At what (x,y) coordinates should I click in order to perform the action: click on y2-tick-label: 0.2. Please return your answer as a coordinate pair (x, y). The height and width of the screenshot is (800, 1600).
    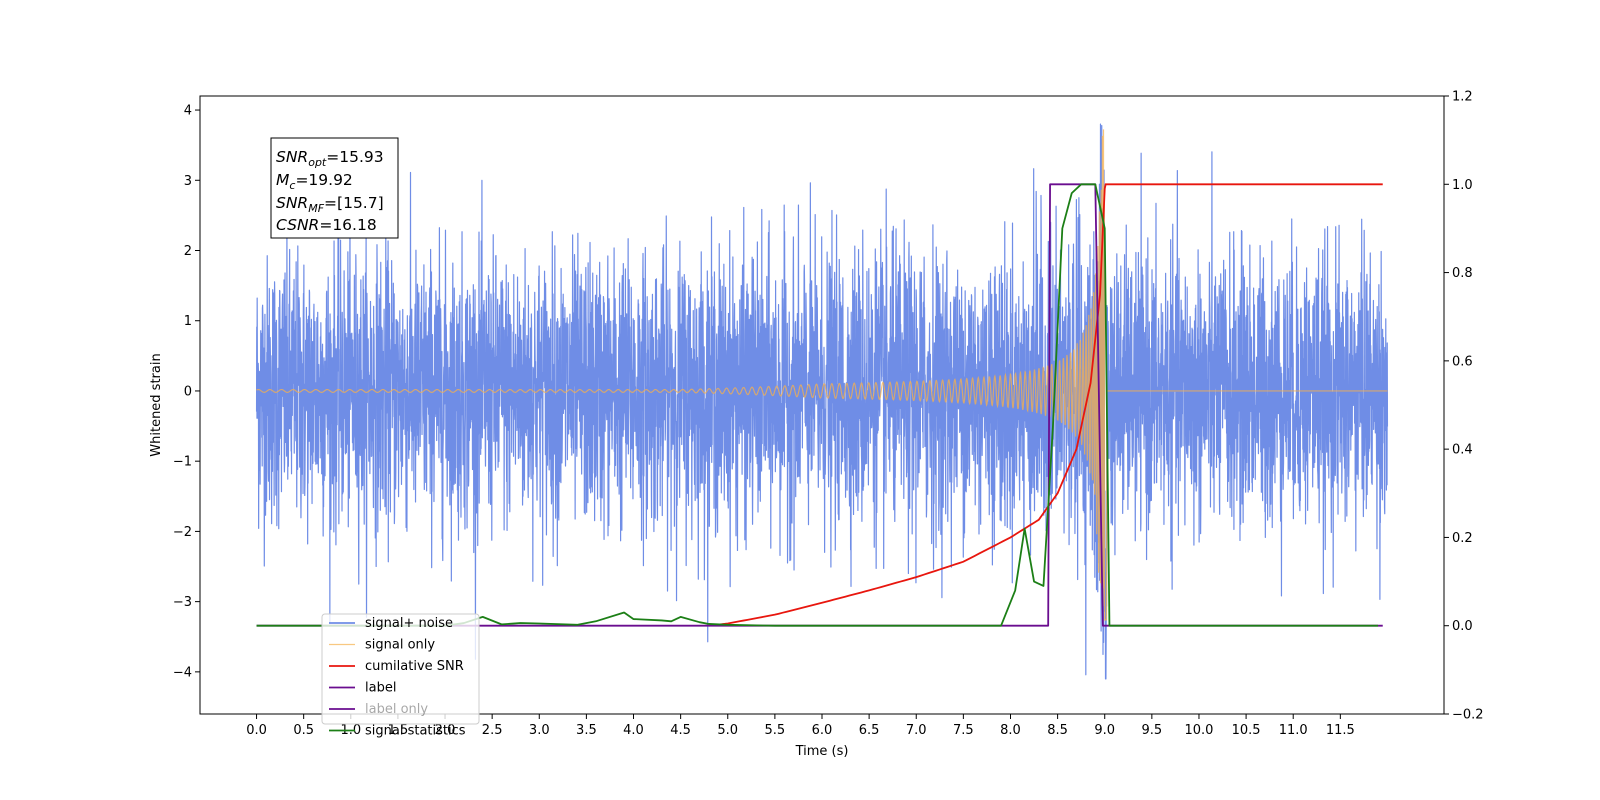
    Looking at the image, I should click on (1462, 538).